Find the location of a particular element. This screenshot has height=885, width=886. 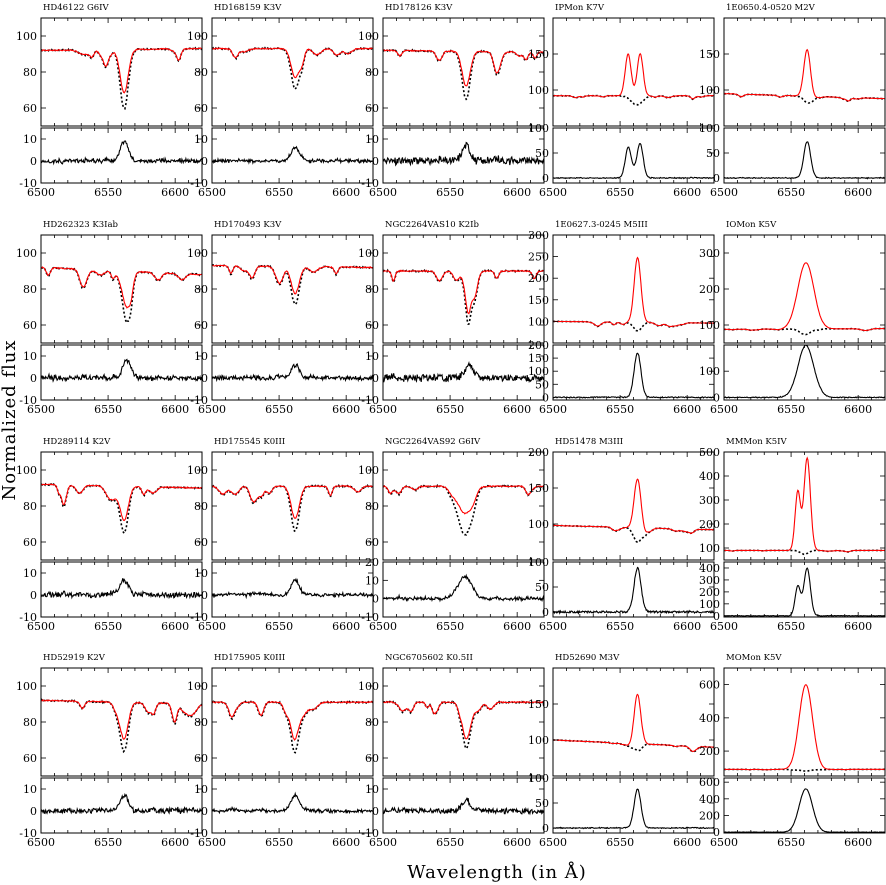

spectrum-panel: MOMon K5V 200 400 600 0 200 400 600 6500 6550 6600 is located at coordinates (792, 751).